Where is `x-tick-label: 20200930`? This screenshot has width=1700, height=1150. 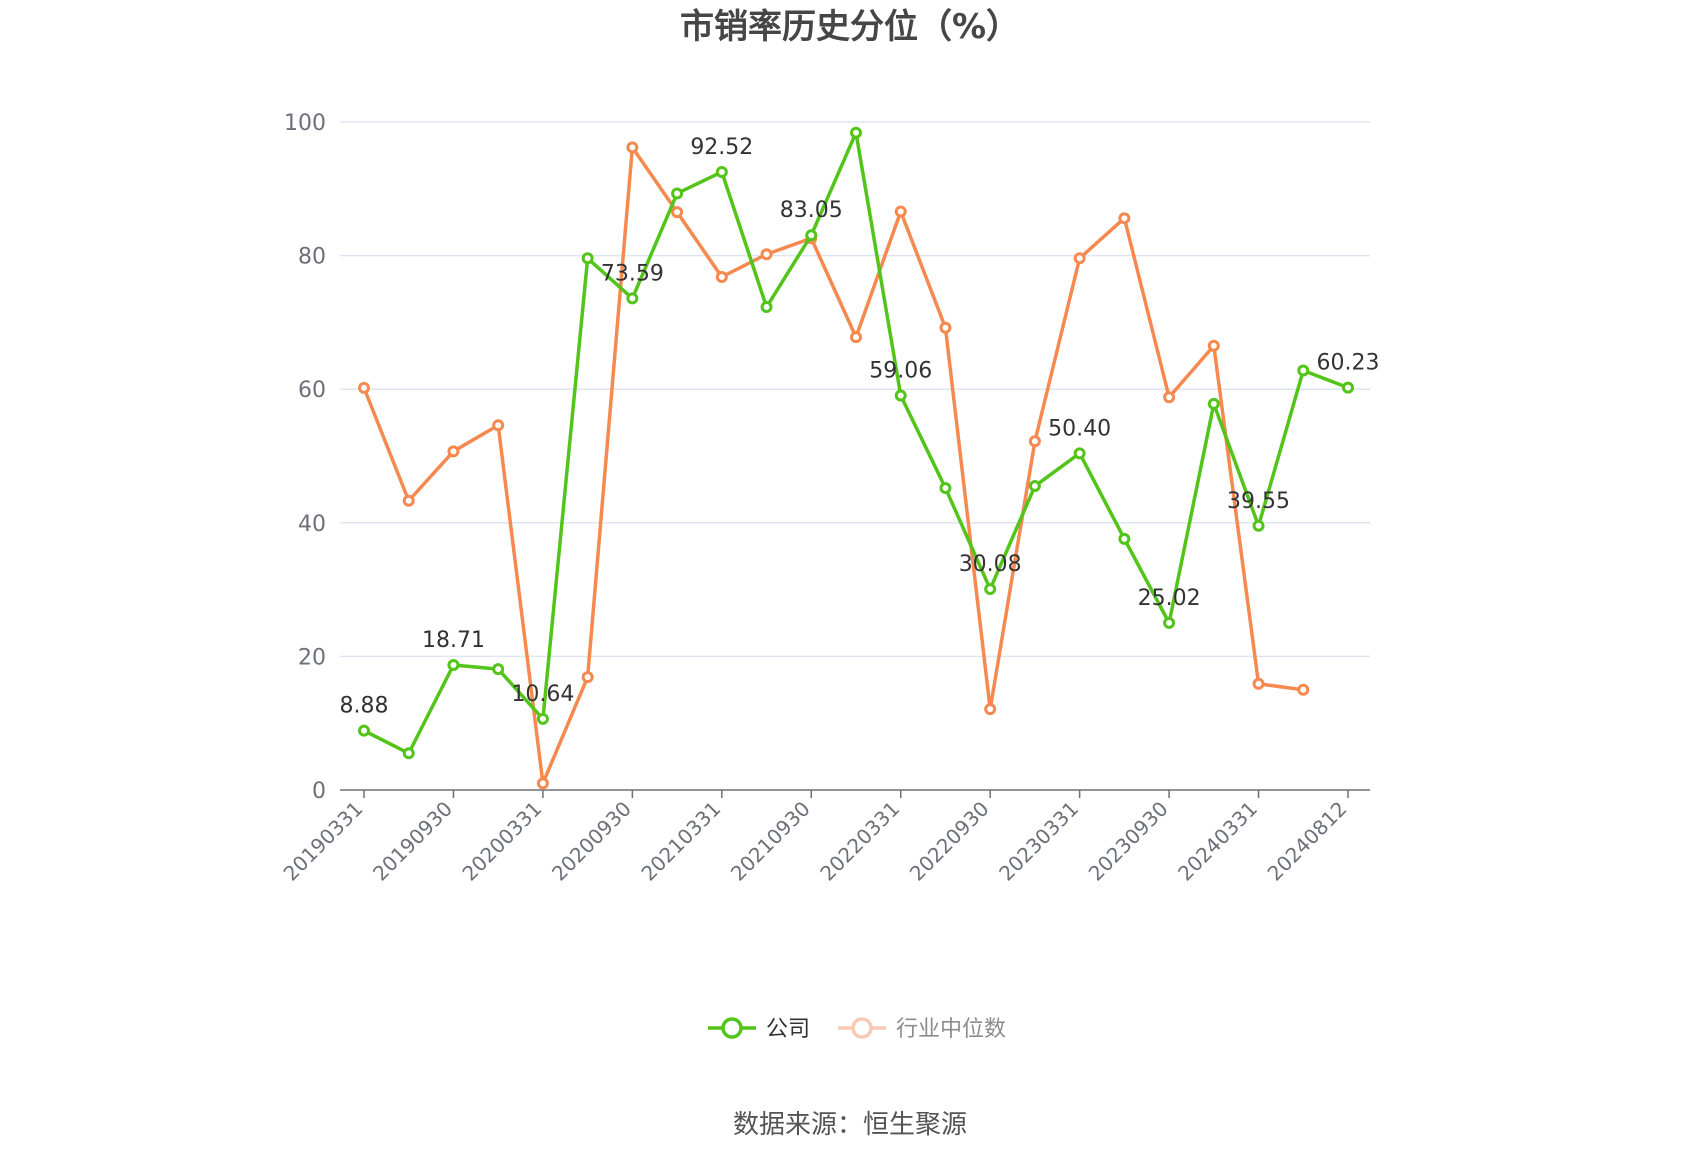
x-tick-label: 20200930 is located at coordinates (591, 841).